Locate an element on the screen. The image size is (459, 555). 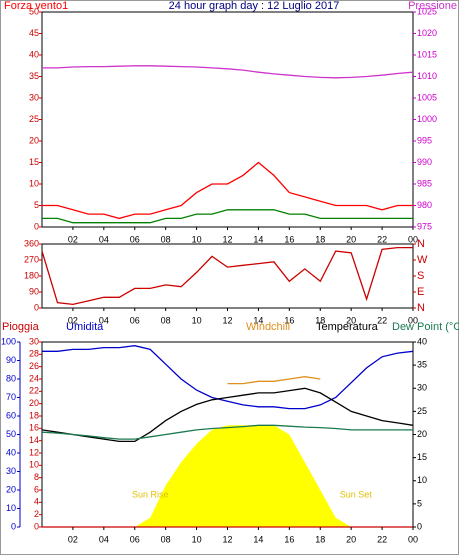
y3-tick-label: 0 is located at coordinates (13, 526).